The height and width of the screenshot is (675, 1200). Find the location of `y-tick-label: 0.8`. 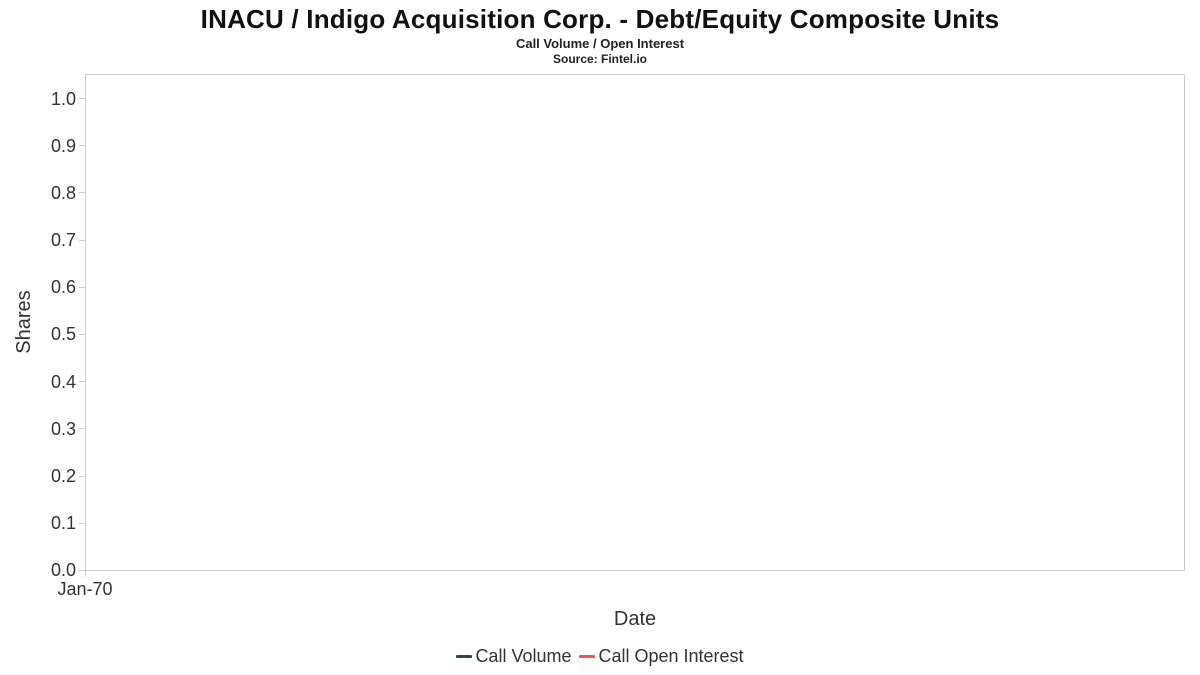

y-tick-label: 0.8 is located at coordinates (63, 193).